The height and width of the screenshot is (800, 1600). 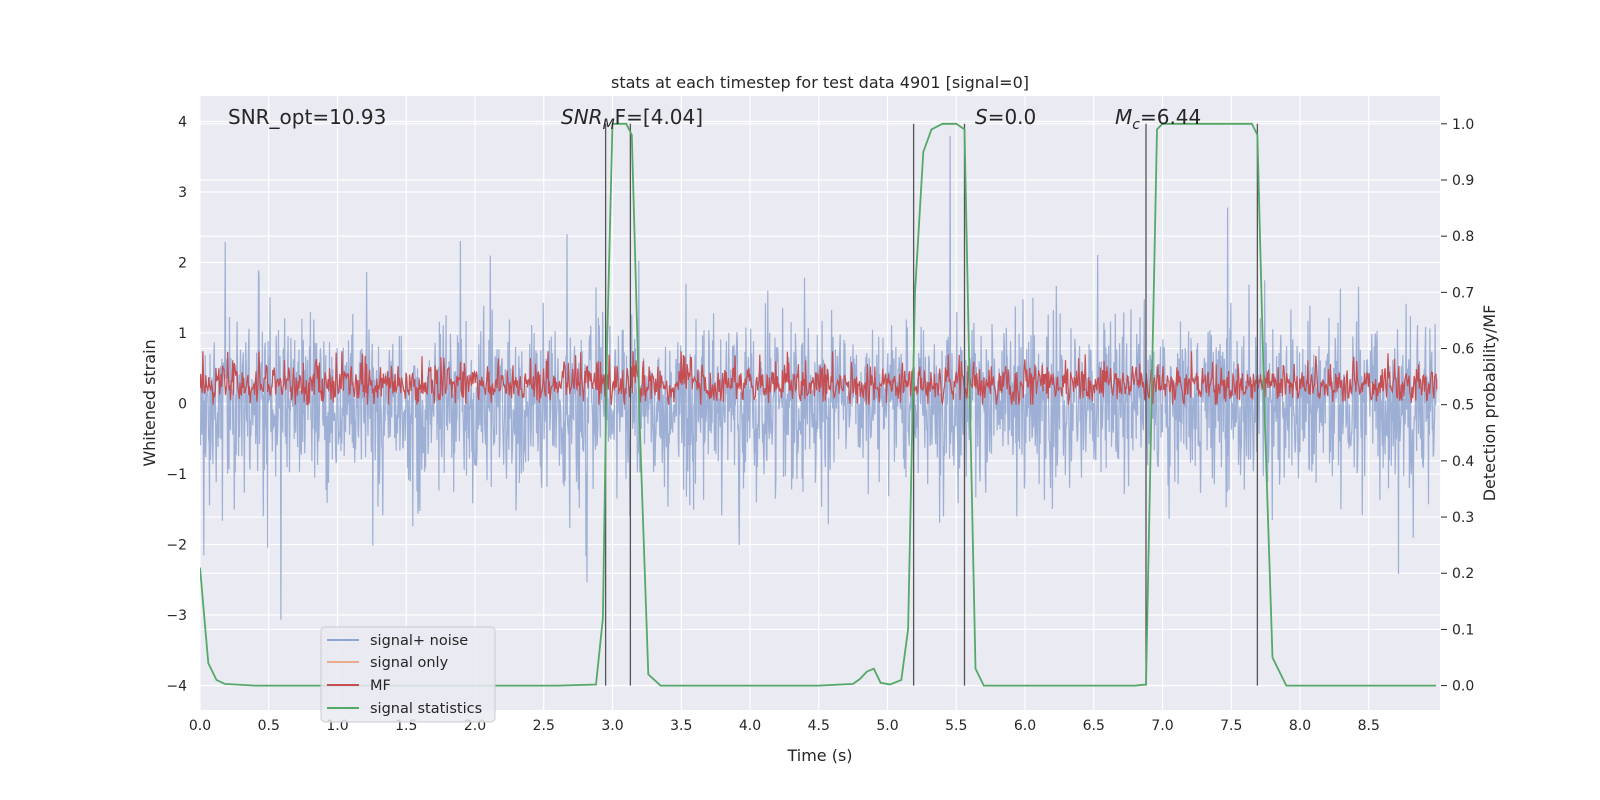 I want to click on mf-series, so click(x=819, y=378).